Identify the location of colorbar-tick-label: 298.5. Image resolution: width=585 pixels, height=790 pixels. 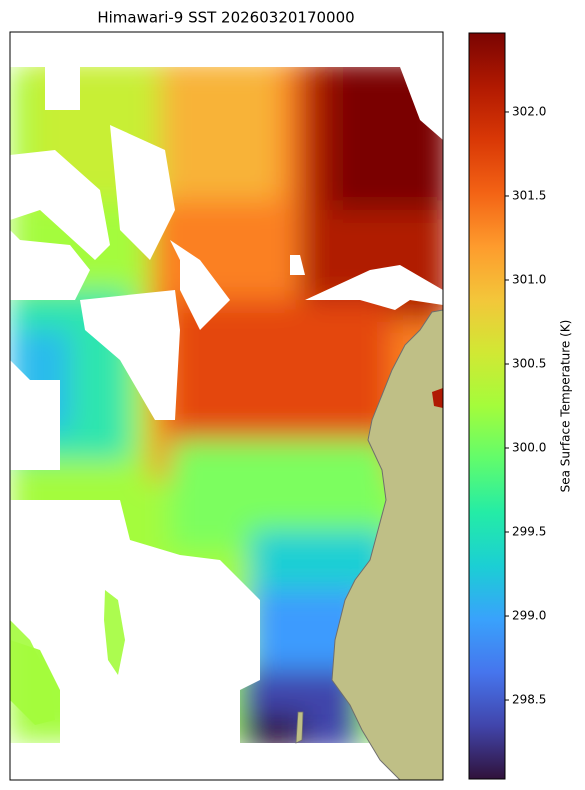
(529, 700).